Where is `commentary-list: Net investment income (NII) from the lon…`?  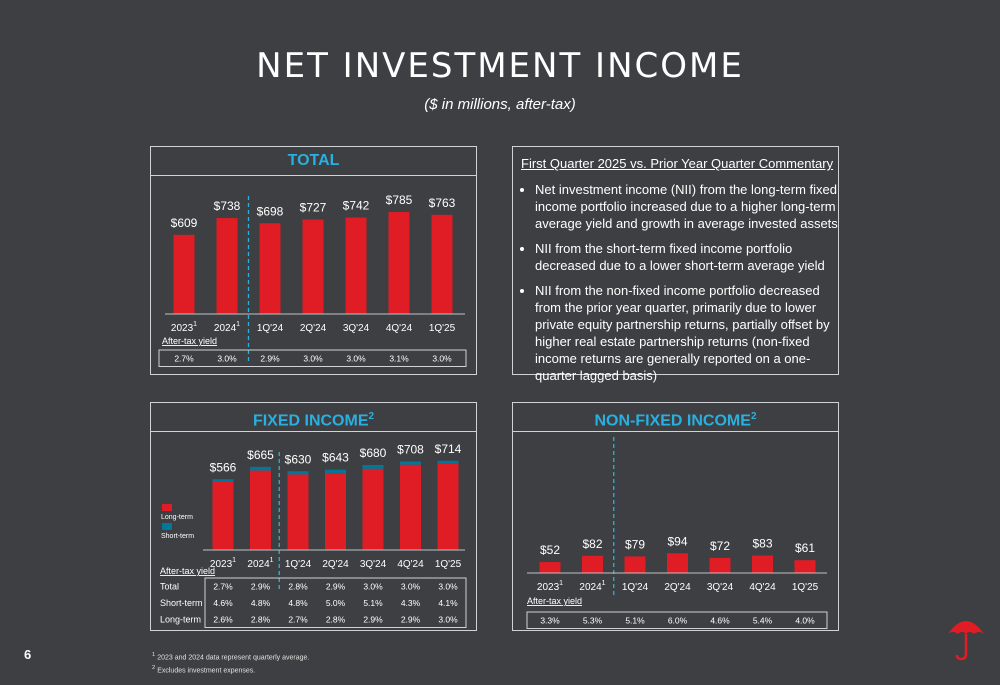
commentary-list: Net investment income (NII) from the lon… is located at coordinates (684, 286).